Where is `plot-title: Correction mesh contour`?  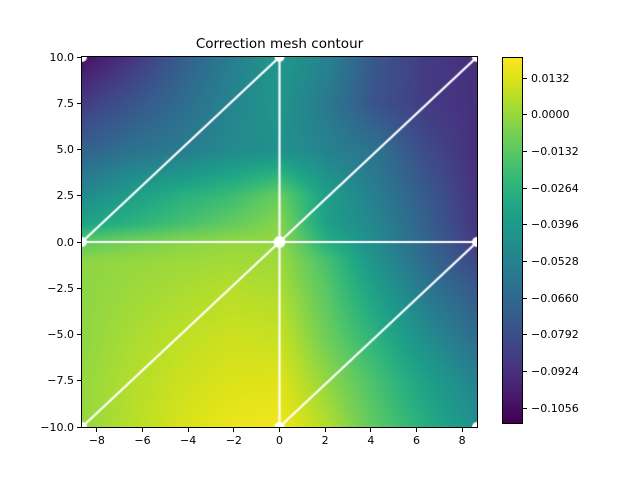
plot-title: Correction mesh contour is located at coordinates (279, 44).